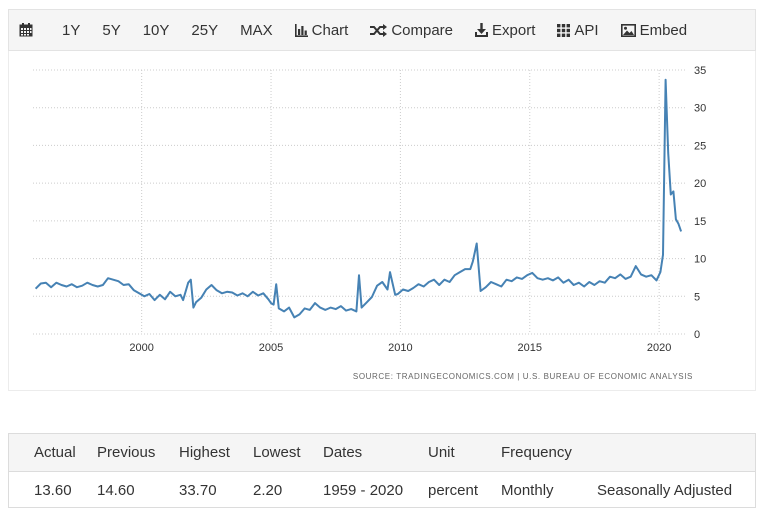 This screenshot has width=765, height=516. Describe the element at coordinates (700, 146) in the screenshot. I see `y-tick-label: 25` at that location.